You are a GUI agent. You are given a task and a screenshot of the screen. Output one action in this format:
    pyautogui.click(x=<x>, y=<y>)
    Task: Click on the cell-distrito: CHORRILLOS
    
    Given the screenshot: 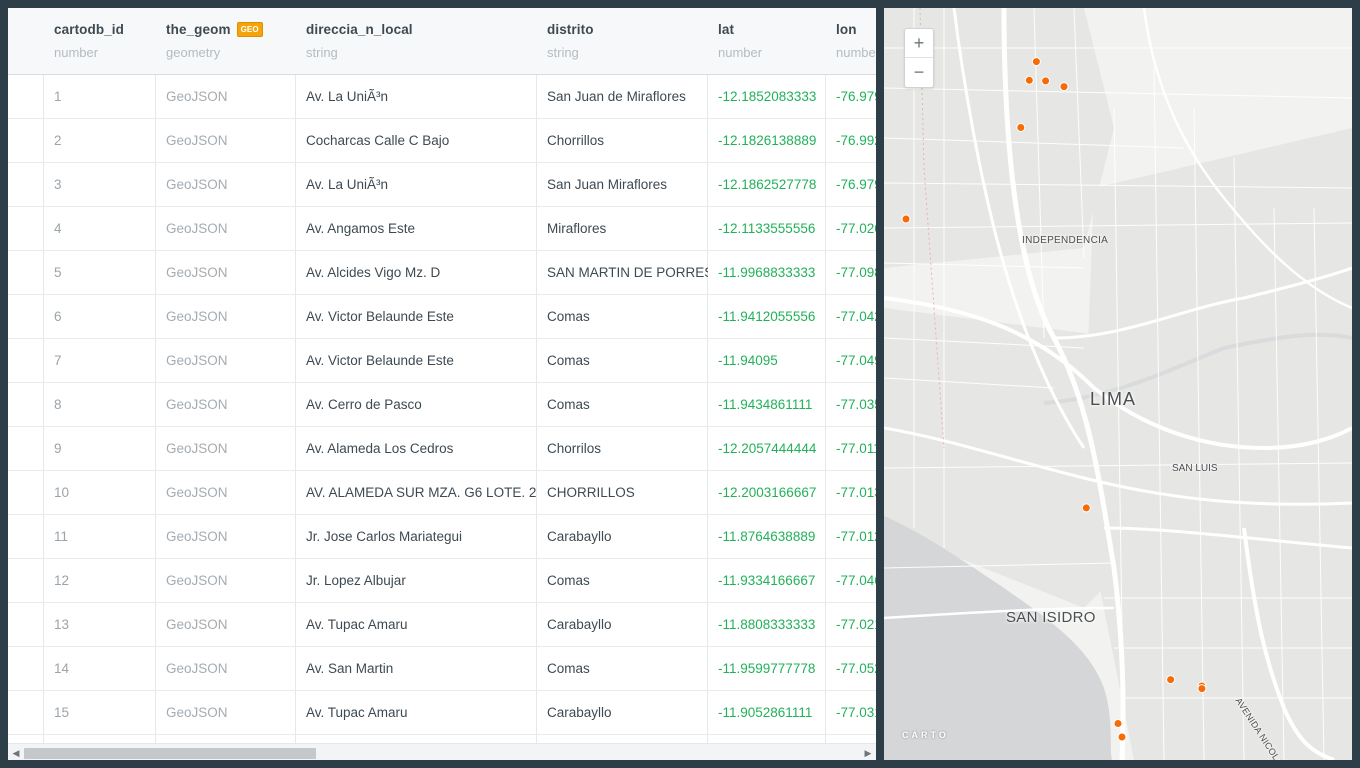 What is the action you would take?
    pyautogui.click(x=591, y=492)
    